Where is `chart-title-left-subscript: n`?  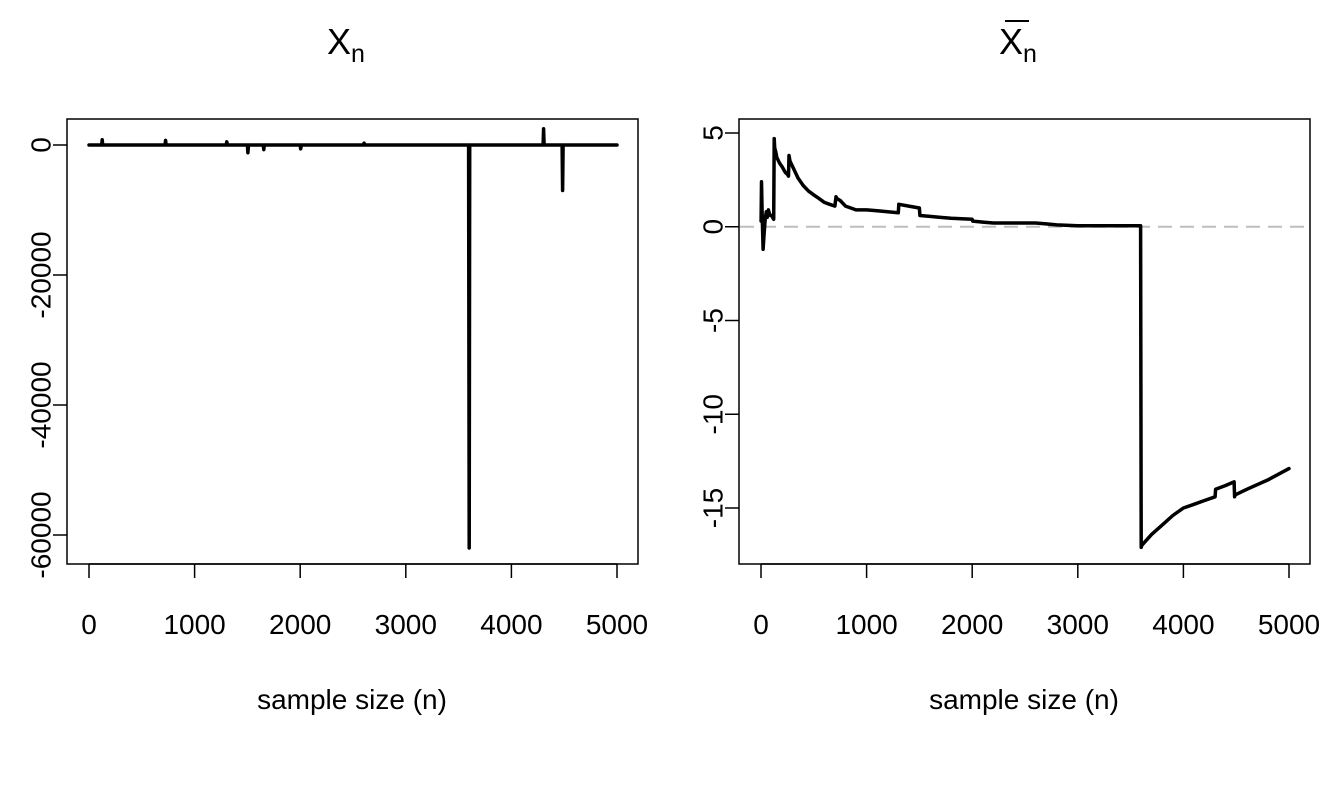
chart-title-left-subscript: n is located at coordinates (358, 54).